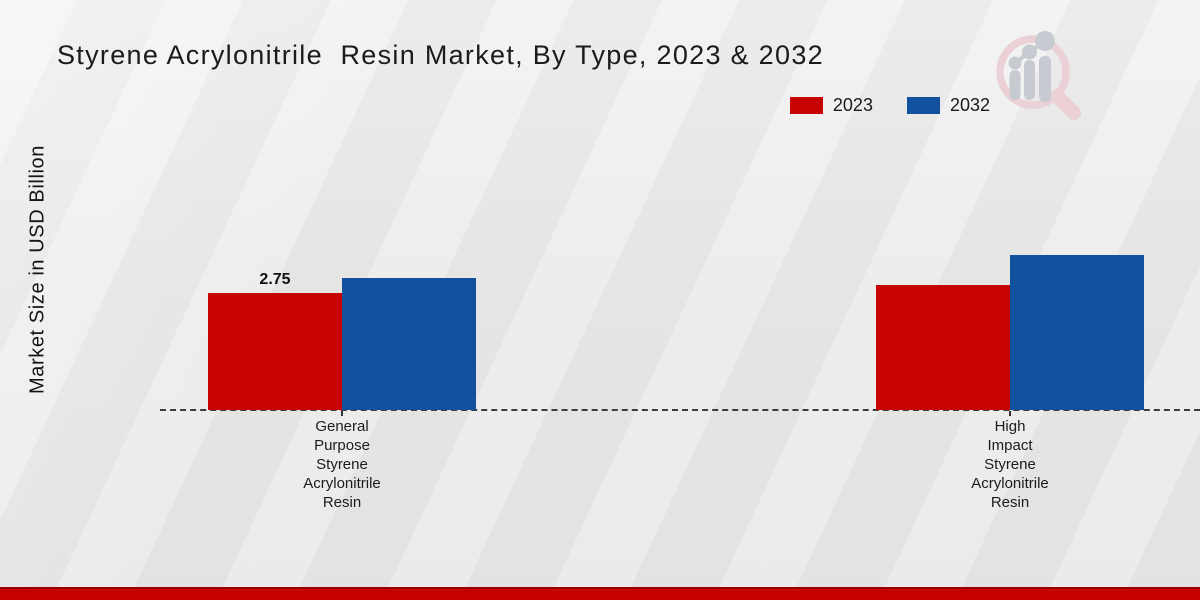 Image resolution: width=1200 pixels, height=600 pixels. Describe the element at coordinates (1015, 85) in the screenshot. I see `logo-bar-small` at that location.